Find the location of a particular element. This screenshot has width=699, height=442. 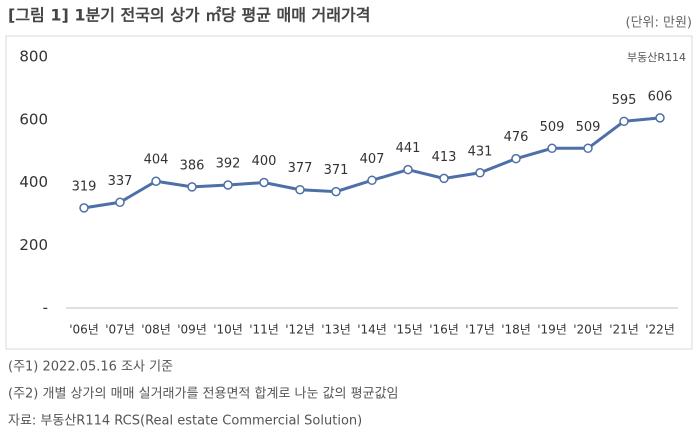

unit-label: (단위: 만원) is located at coordinates (659, 23).